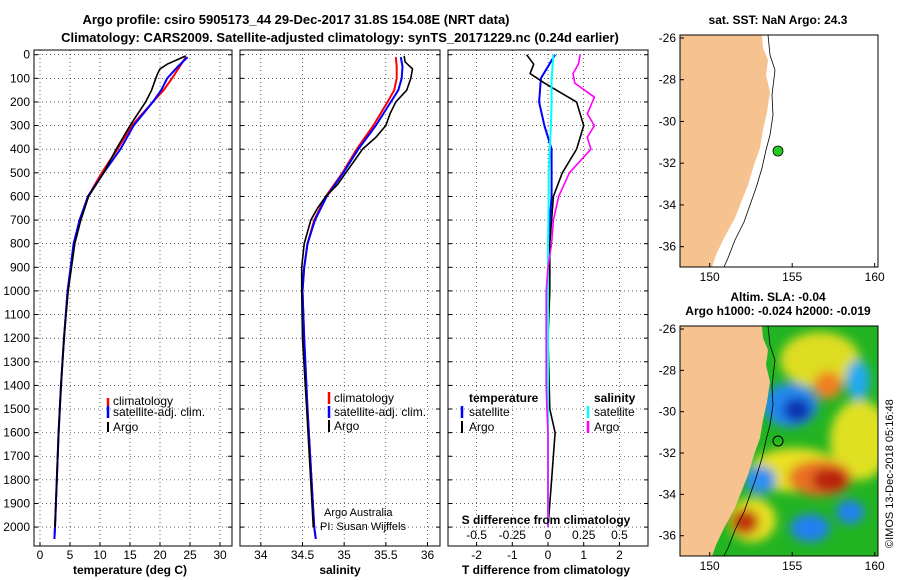 The width and height of the screenshot is (900, 580). I want to click on float-position-marker, so click(778, 151).